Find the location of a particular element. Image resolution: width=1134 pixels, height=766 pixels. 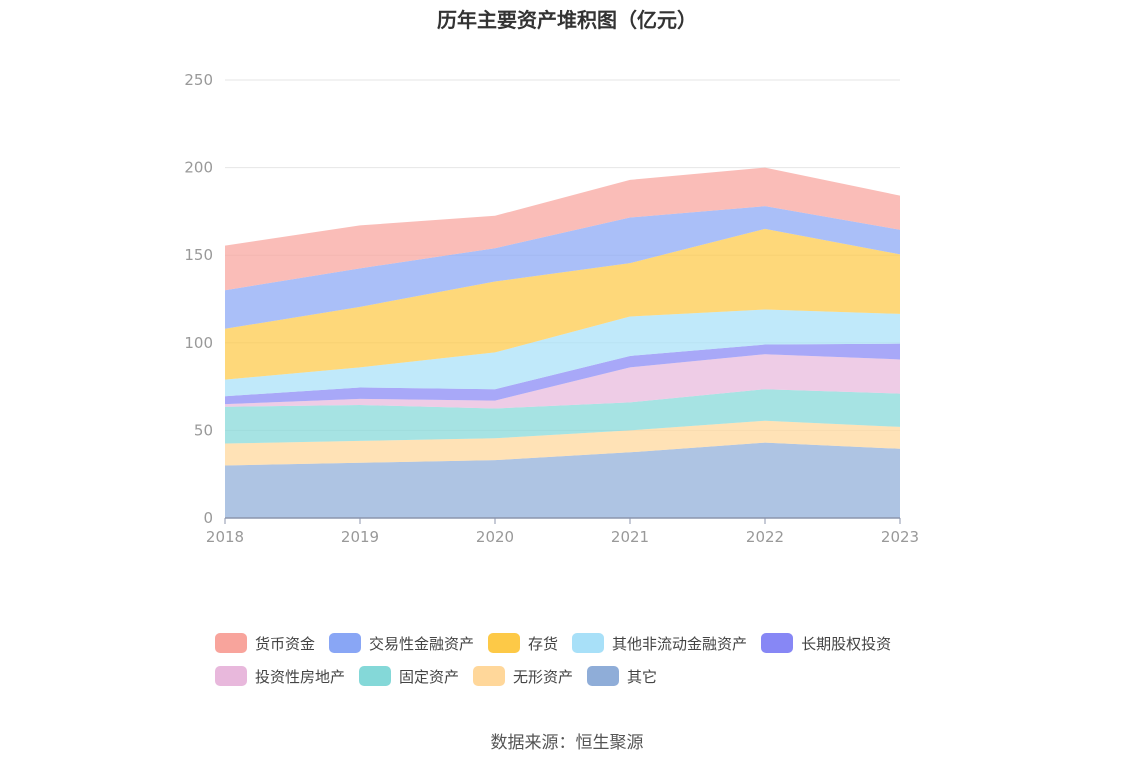

legend-item: 货币资金 is located at coordinates (265, 643).